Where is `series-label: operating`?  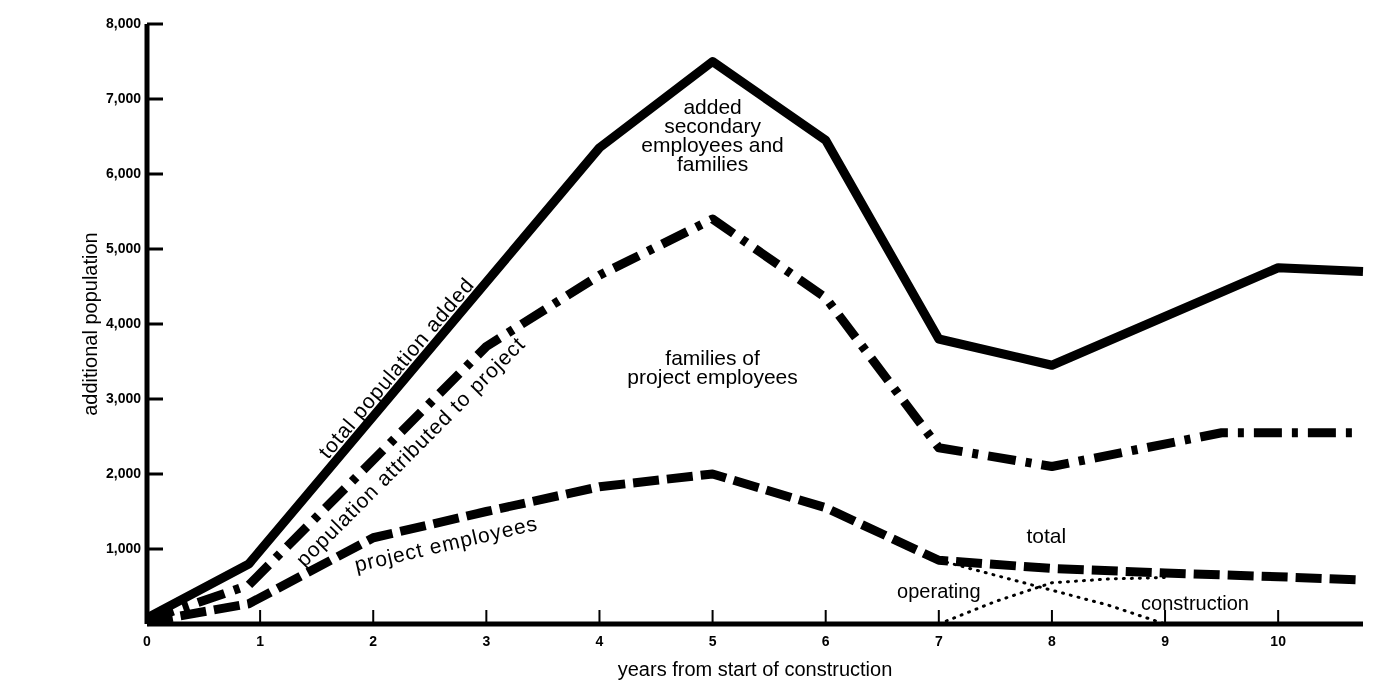 series-label: operating is located at coordinates (939, 591).